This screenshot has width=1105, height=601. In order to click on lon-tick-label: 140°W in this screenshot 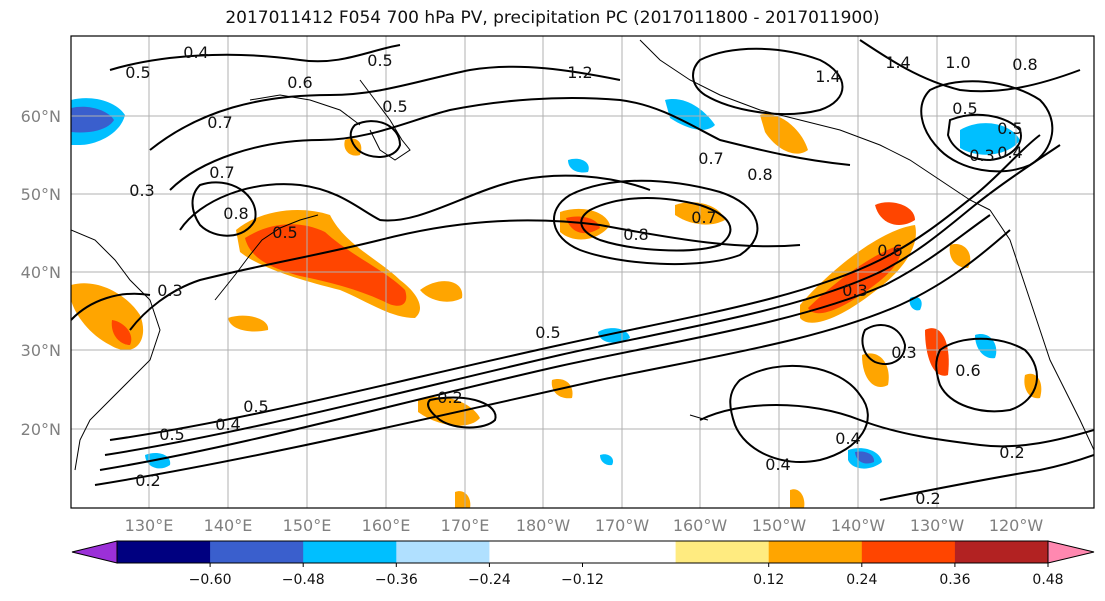, I will do `click(858, 525)`.